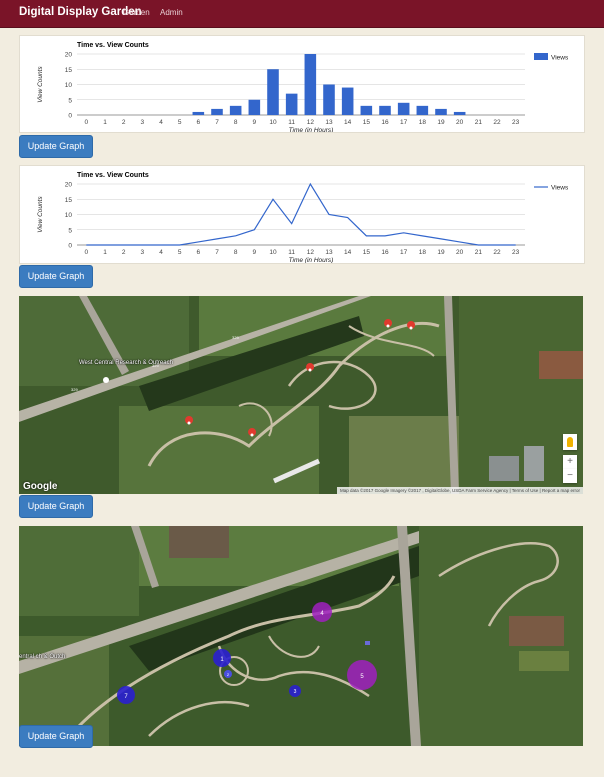 This screenshot has height=777, width=604. I want to click on svg-text: 1, so click(222, 660).